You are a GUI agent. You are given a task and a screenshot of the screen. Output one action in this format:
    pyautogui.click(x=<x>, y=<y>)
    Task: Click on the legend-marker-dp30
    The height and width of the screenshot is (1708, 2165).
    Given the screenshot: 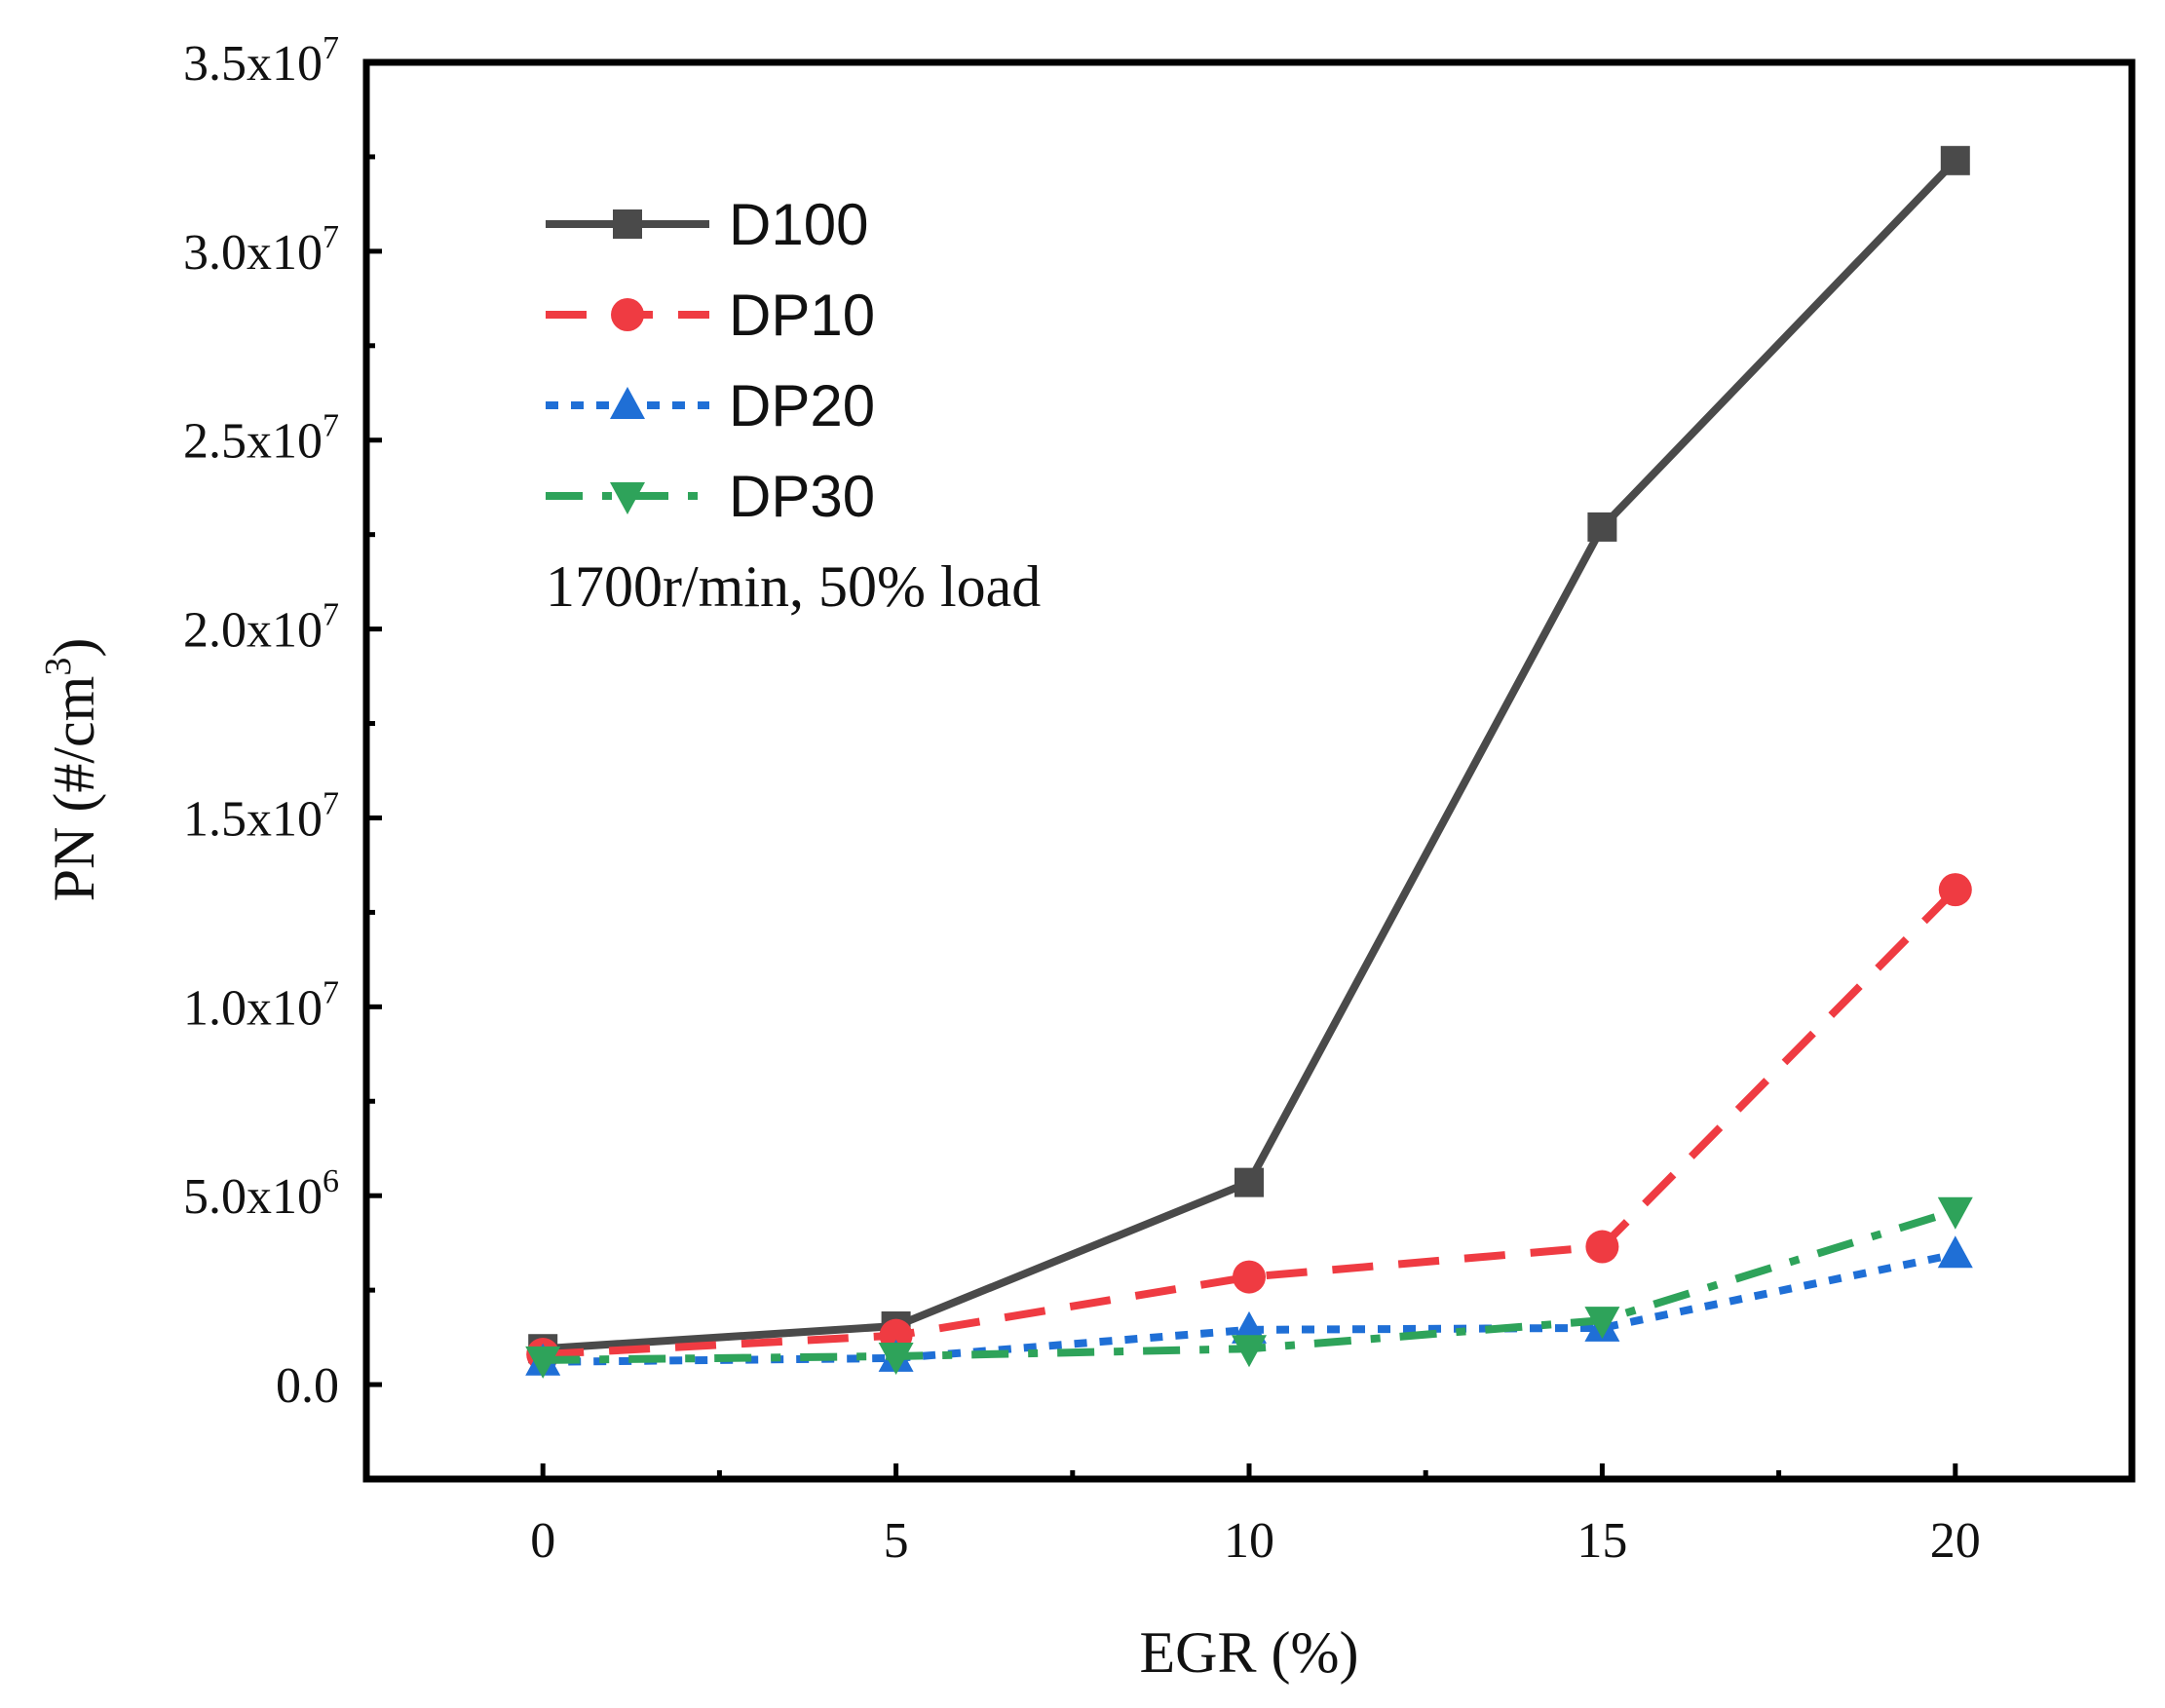 What is the action you would take?
    pyautogui.click(x=627, y=498)
    